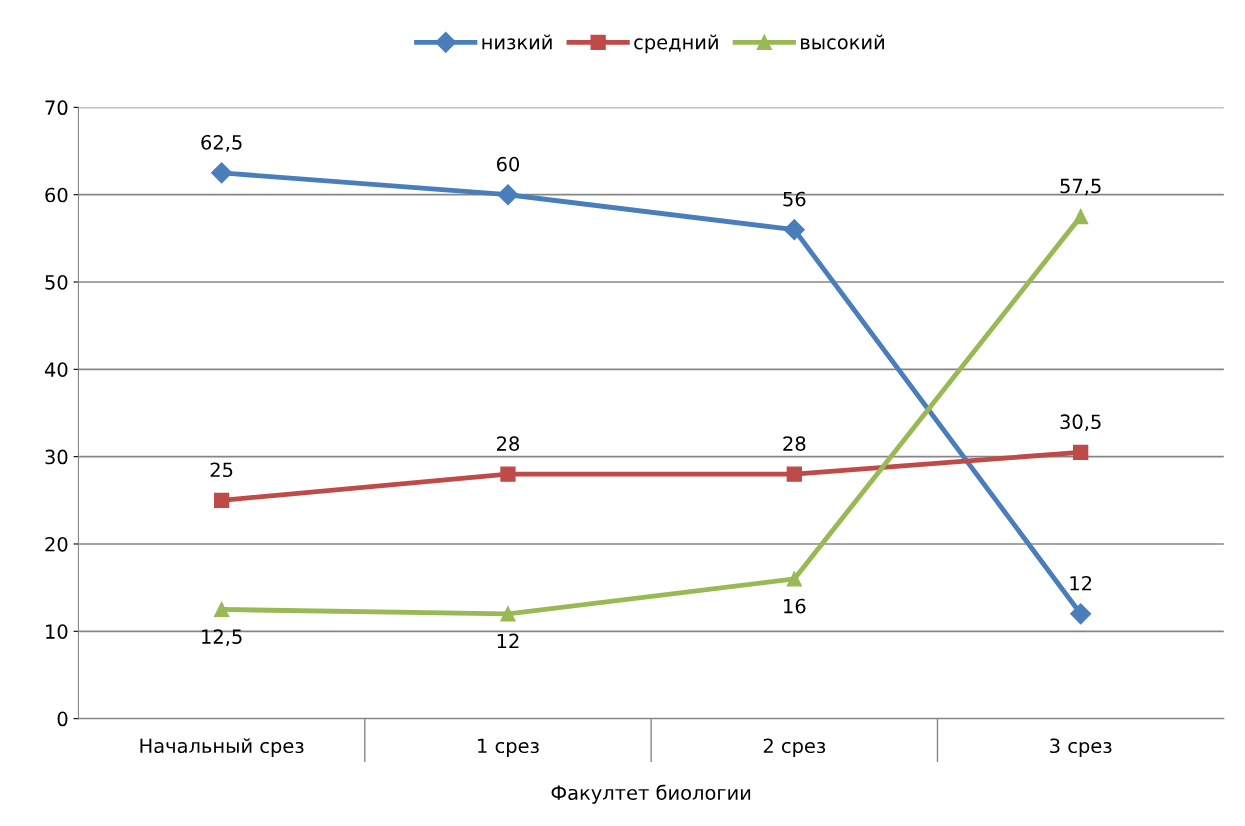  Describe the element at coordinates (1081, 747) in the screenshot. I see `x-tick-label: 3 срез` at that location.